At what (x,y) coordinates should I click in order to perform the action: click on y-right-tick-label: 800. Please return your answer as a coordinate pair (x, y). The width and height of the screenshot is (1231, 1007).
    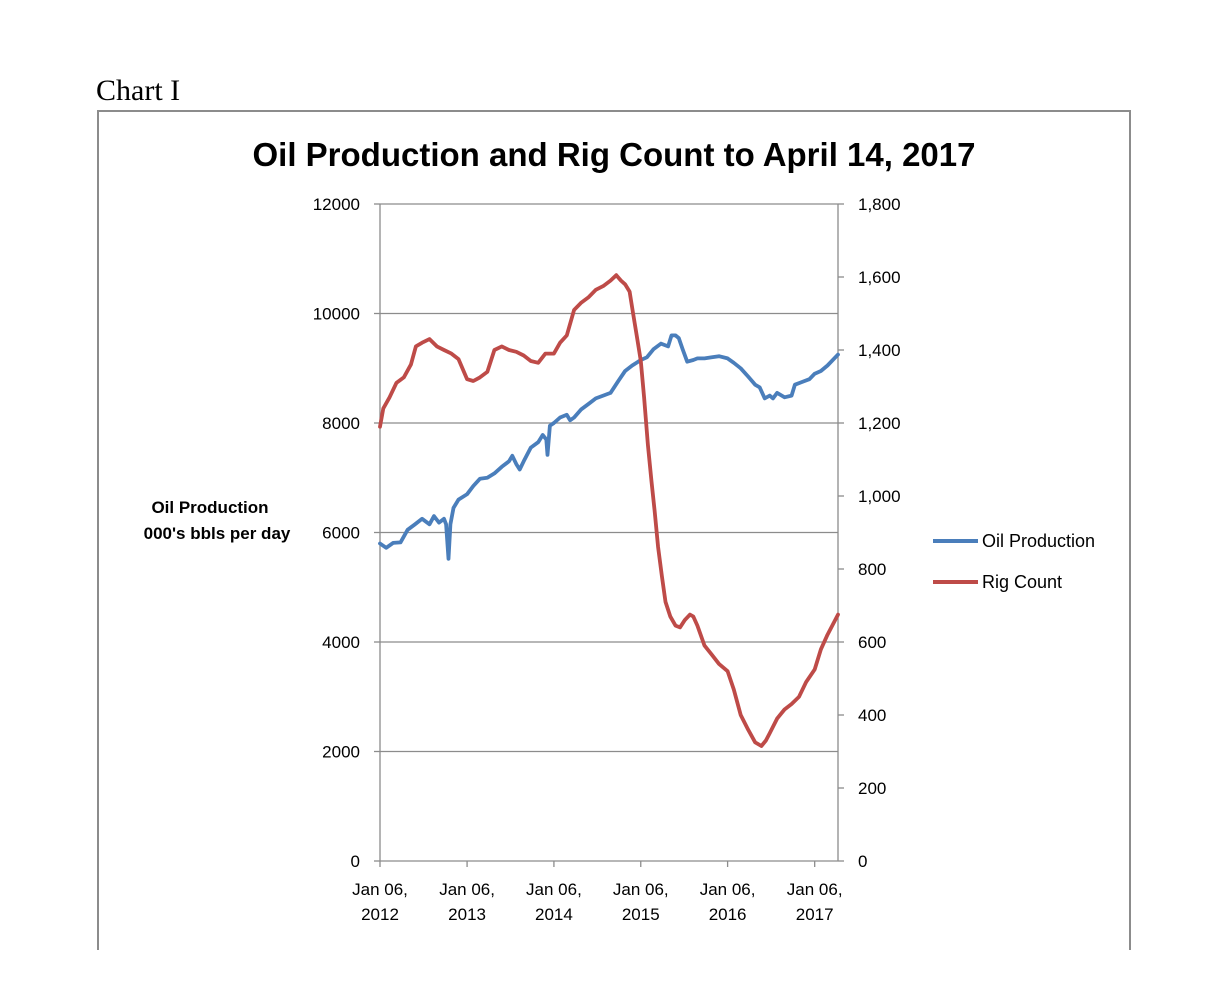
    Looking at the image, I should click on (872, 569).